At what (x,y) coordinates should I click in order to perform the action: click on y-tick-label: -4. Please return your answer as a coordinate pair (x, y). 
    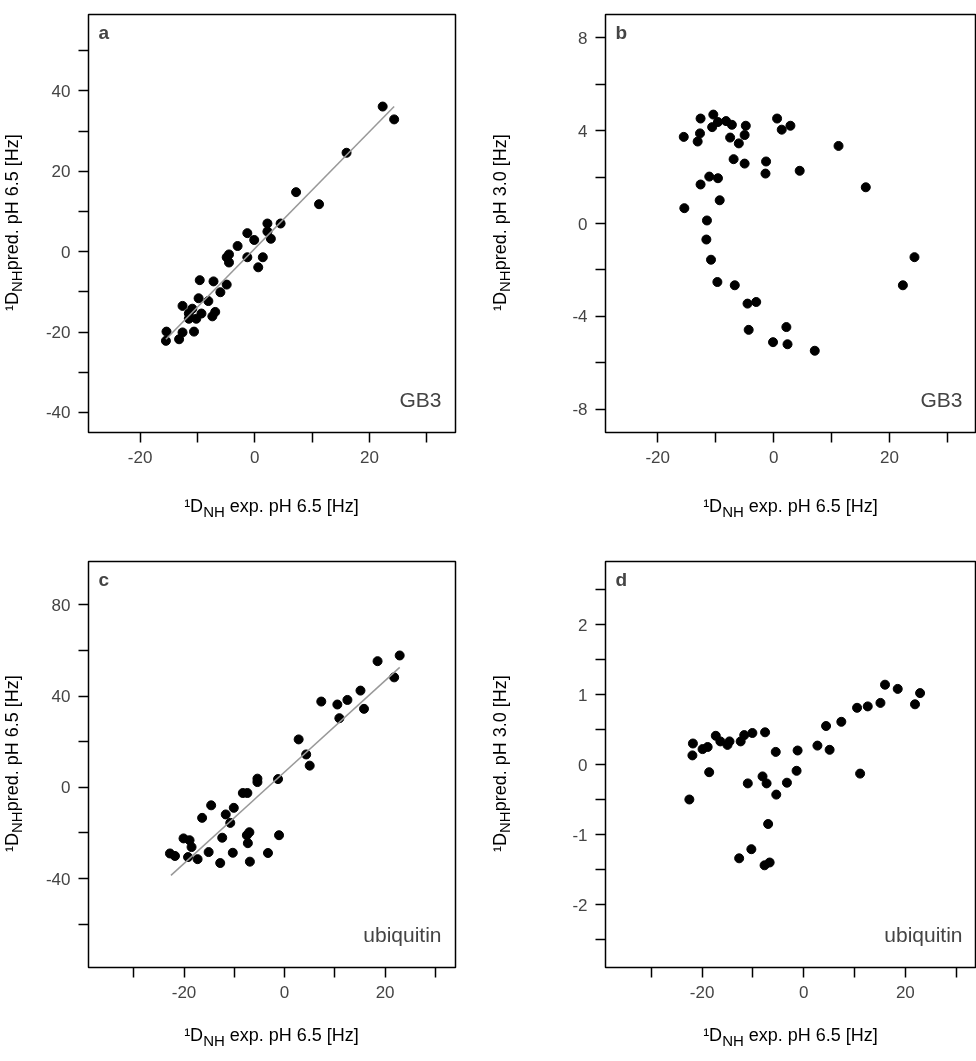
    Looking at the image, I should click on (580, 317).